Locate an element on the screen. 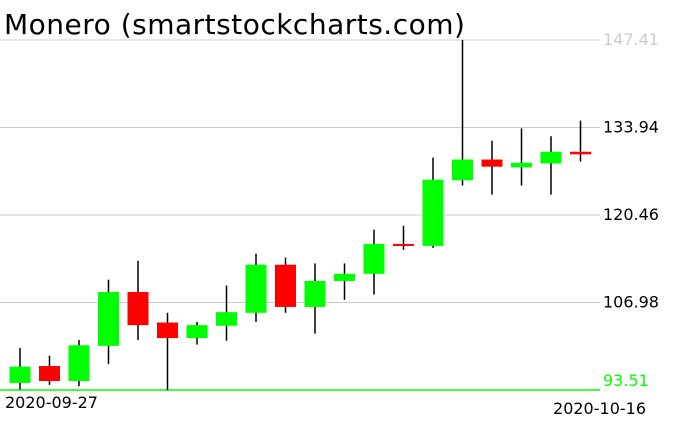 This screenshot has height=431, width=676. y-tick-label: 93.51 is located at coordinates (626, 380).